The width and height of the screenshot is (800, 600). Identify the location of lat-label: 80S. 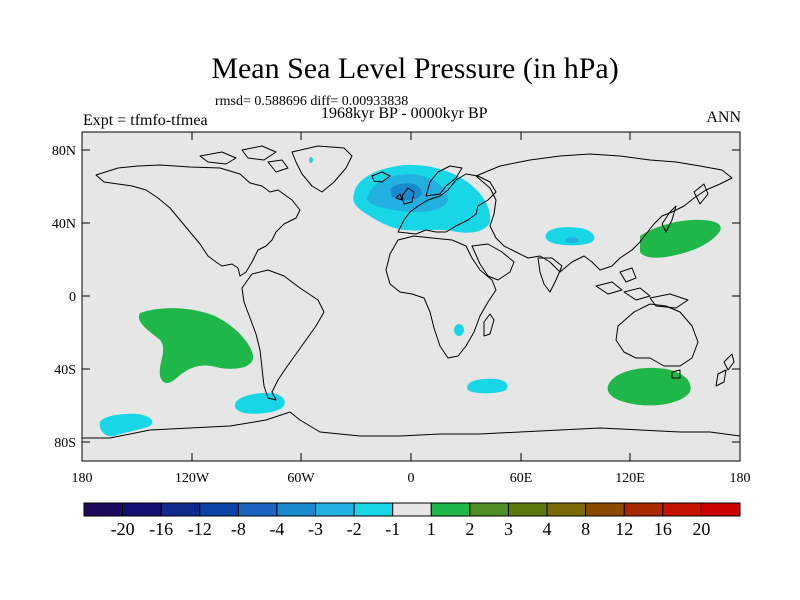
(65, 443).